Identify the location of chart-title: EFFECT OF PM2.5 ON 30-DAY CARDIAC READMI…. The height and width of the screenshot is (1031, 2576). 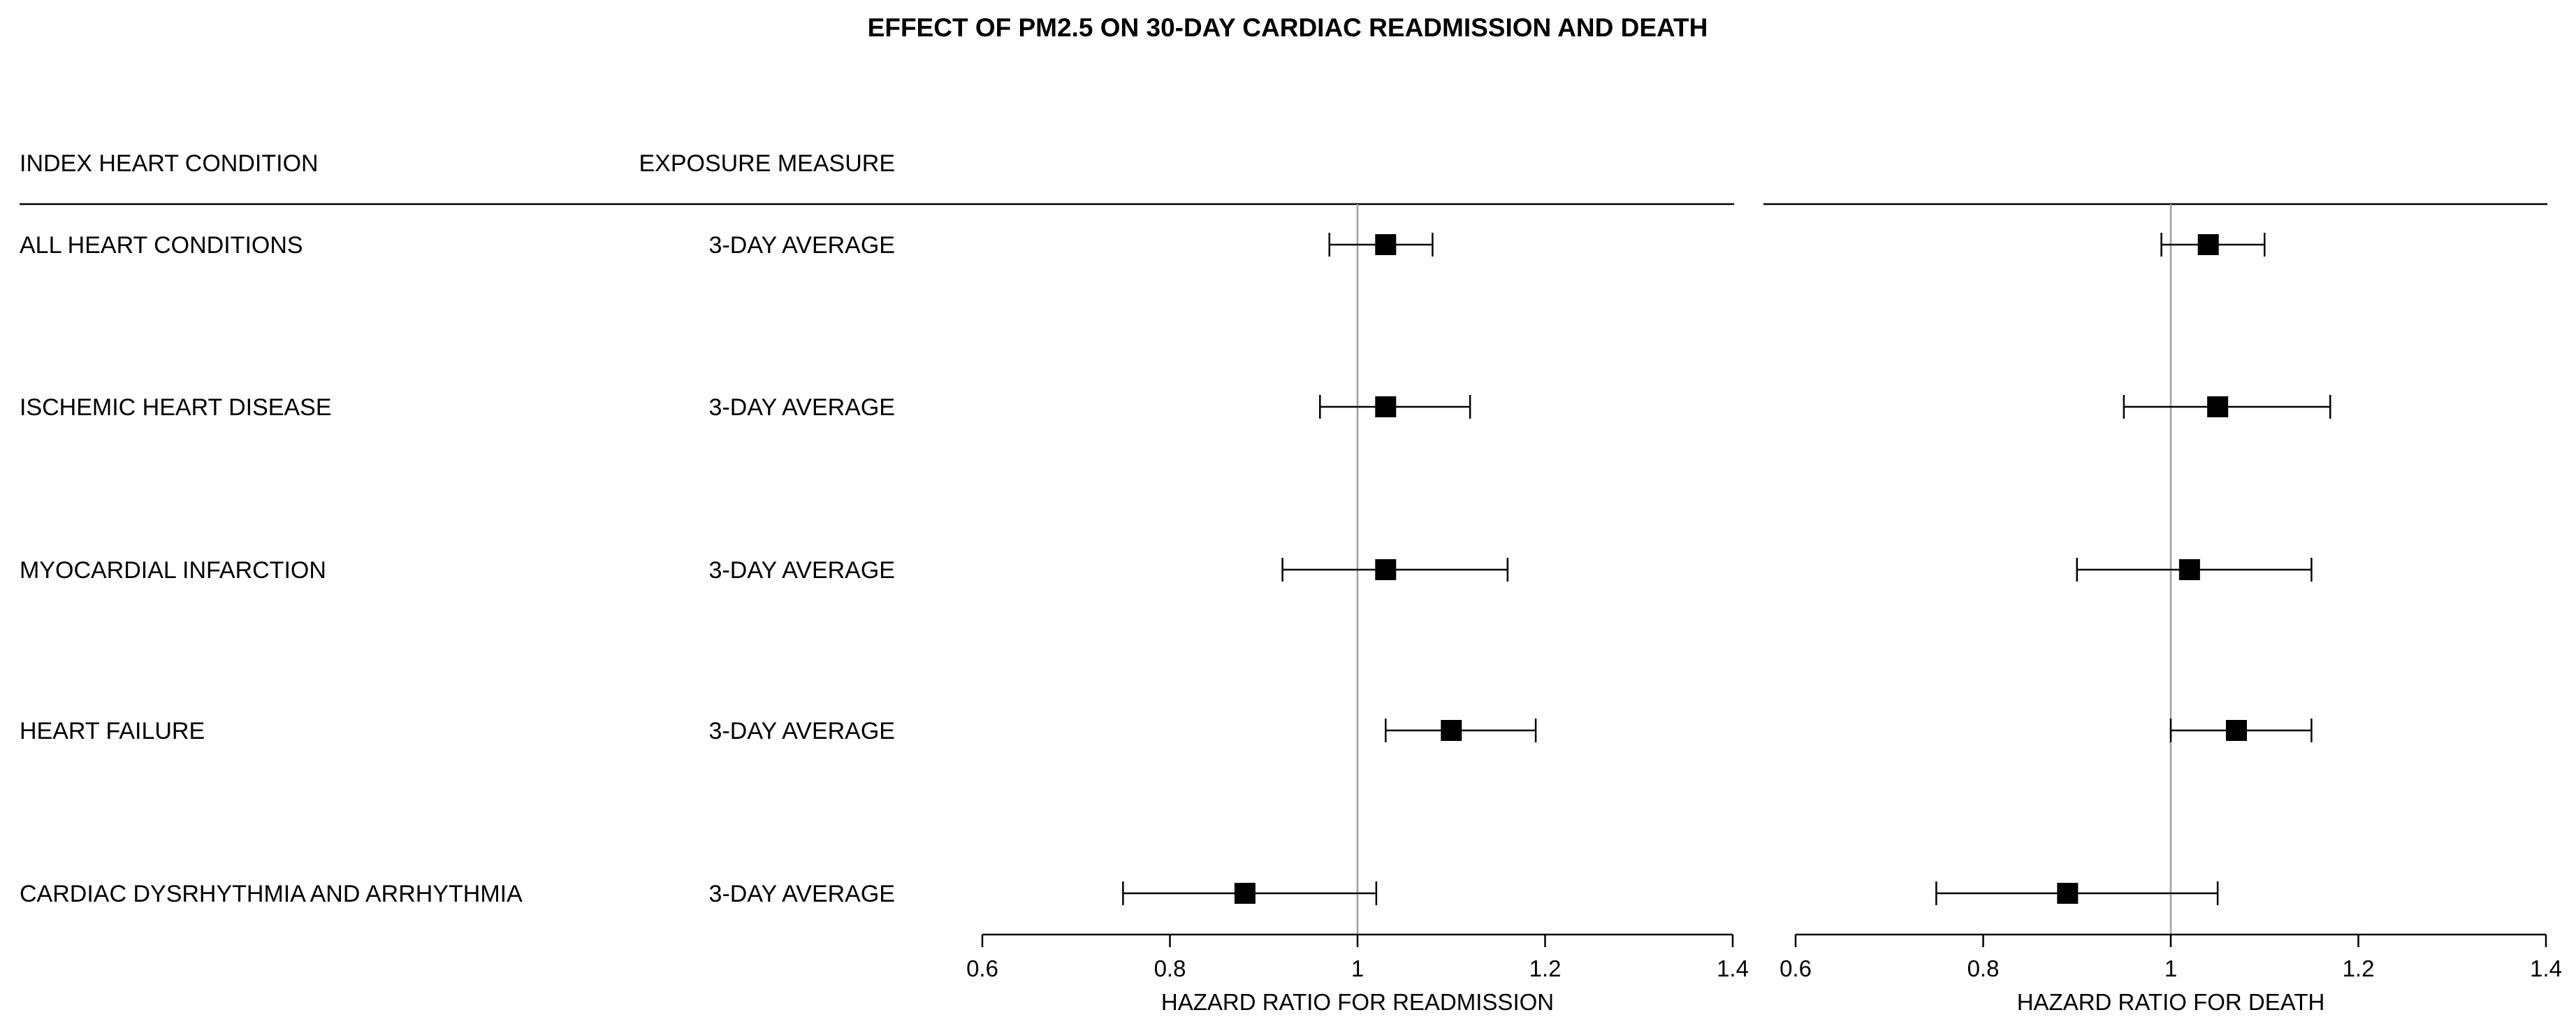
(1288, 27).